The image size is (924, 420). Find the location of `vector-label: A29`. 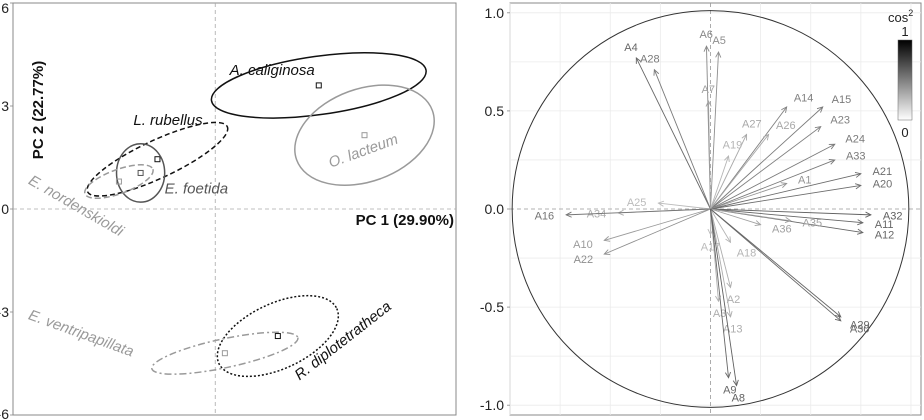

vector-label: A29 is located at coordinates (860, 326).